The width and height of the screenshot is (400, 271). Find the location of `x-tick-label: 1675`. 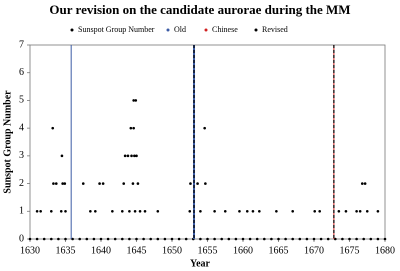

x-tick-label: 1675 is located at coordinates (350, 250).